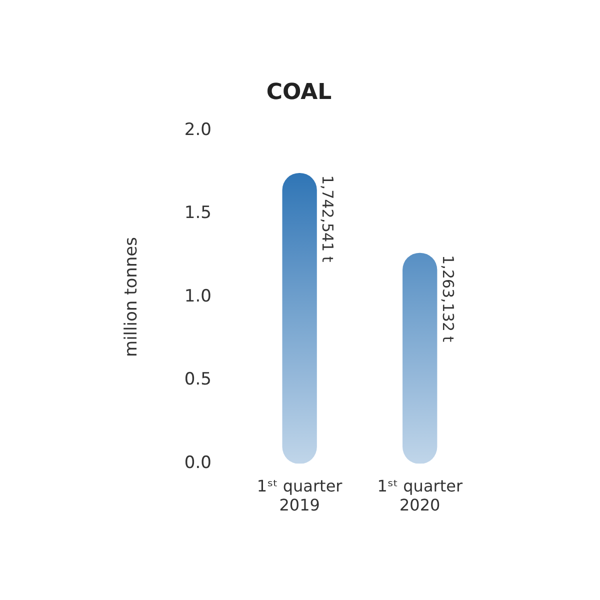  I want to click on y-tick-label: 1.5, so click(198, 213).